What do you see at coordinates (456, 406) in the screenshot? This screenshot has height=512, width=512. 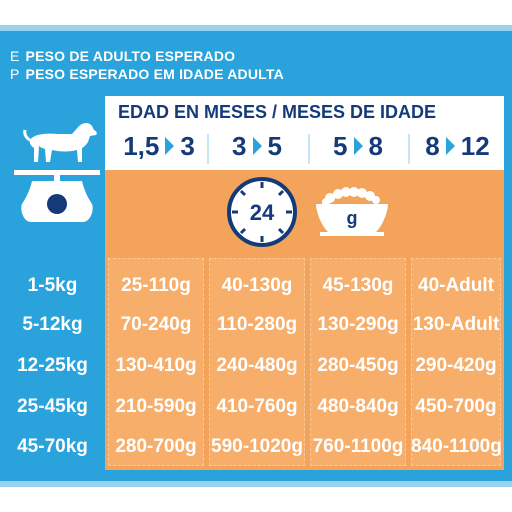 I see `portion-cell: 450-700g` at bounding box center [456, 406].